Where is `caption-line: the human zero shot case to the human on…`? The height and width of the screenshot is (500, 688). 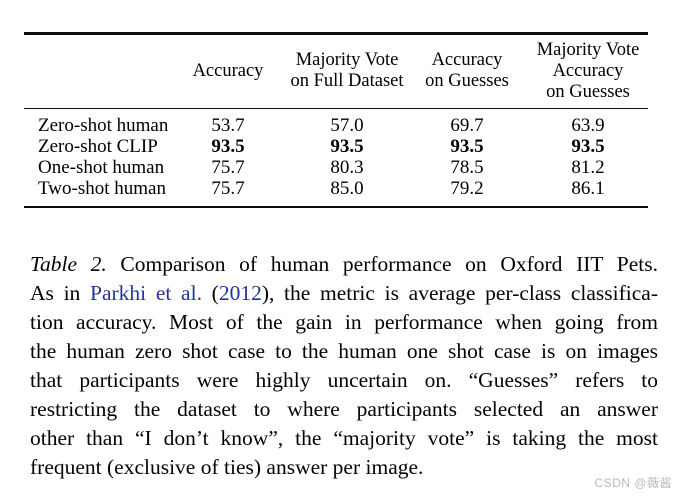
caption-line: the human zero shot case to the human on… is located at coordinates (344, 351).